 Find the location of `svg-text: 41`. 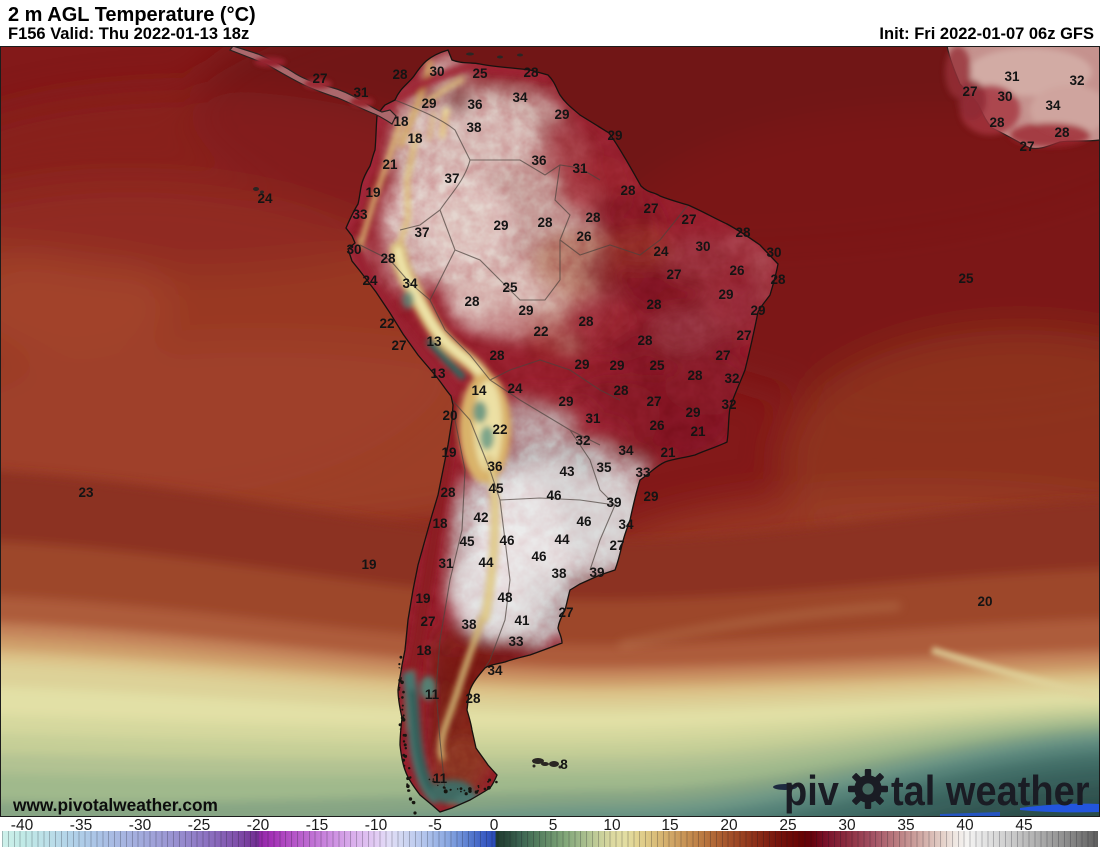

svg-text: 41 is located at coordinates (522, 620).